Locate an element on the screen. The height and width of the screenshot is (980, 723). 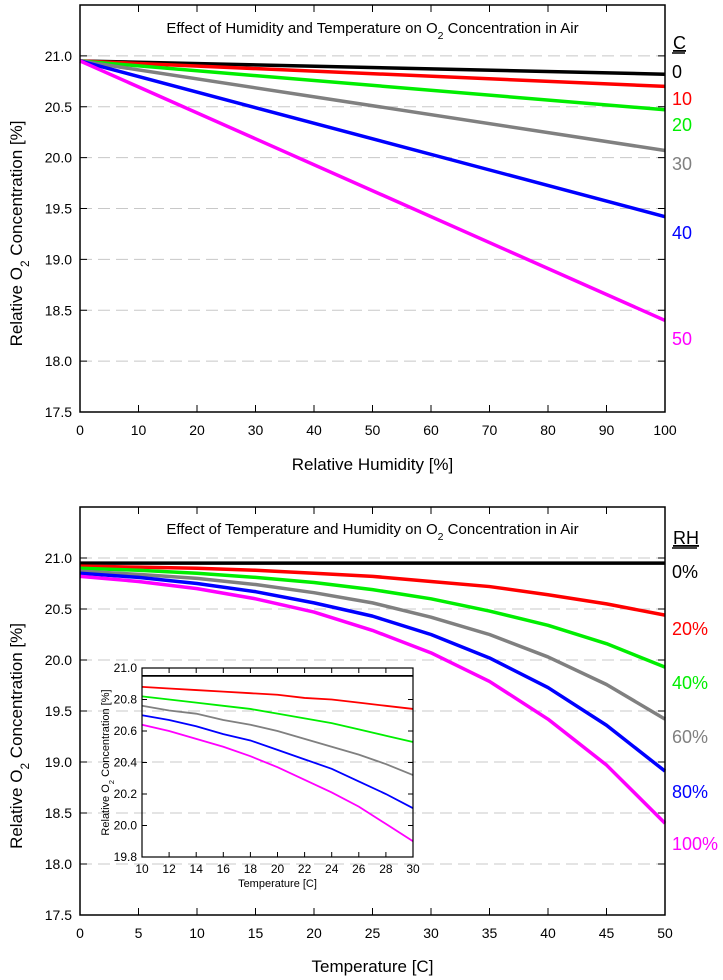
chart-title-part: Effect of Temperature and Humidity on O is located at coordinates (301, 529).